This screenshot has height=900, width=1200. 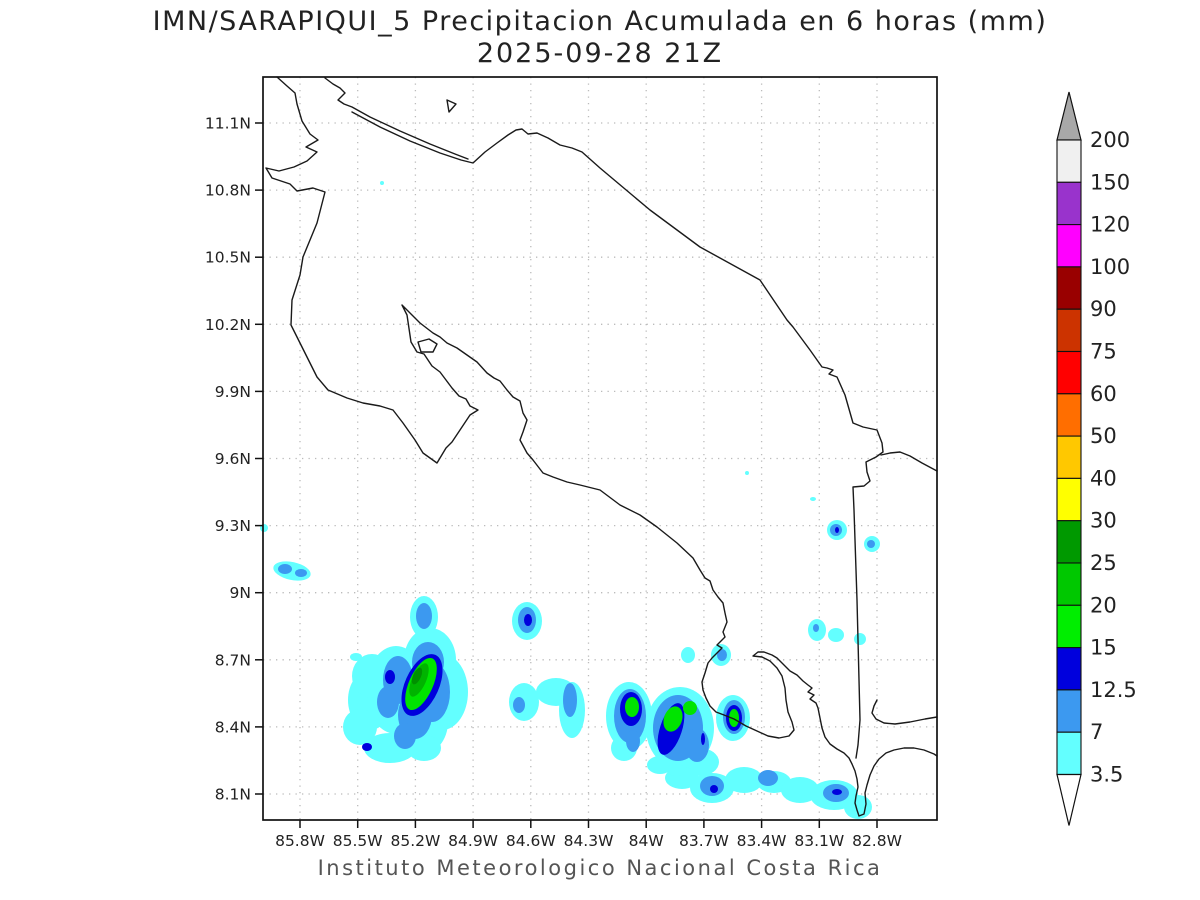 What do you see at coordinates (233, 727) in the screenshot?
I see `lat-tick-label: 8.4N` at bounding box center [233, 727].